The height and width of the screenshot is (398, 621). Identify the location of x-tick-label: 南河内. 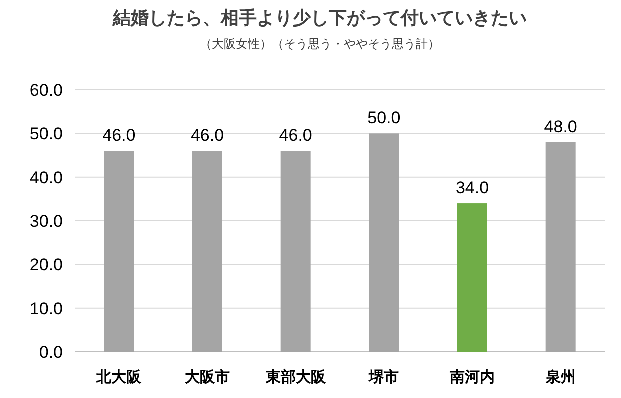
(472, 377).